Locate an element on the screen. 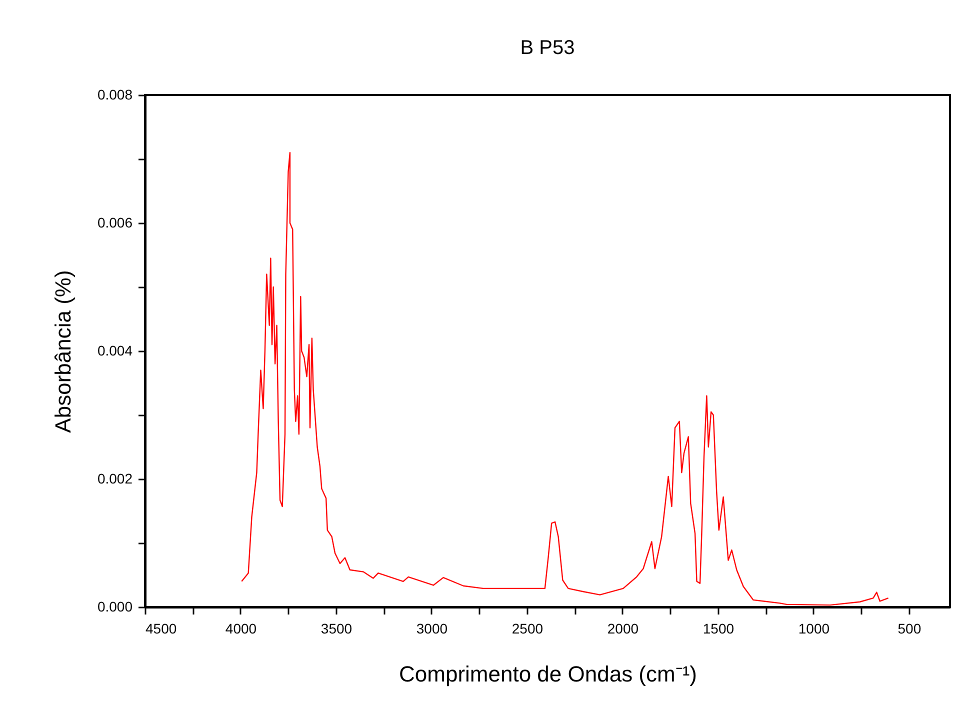  x-tick-label: 1000 is located at coordinates (814, 628).